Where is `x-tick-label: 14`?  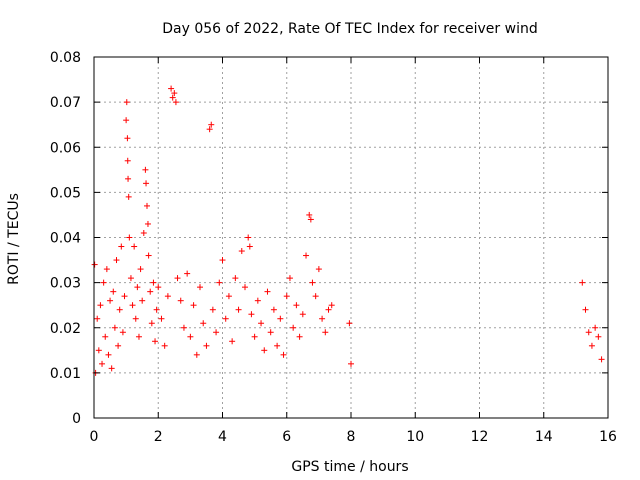 x-tick-label: 14 is located at coordinates (544, 437).